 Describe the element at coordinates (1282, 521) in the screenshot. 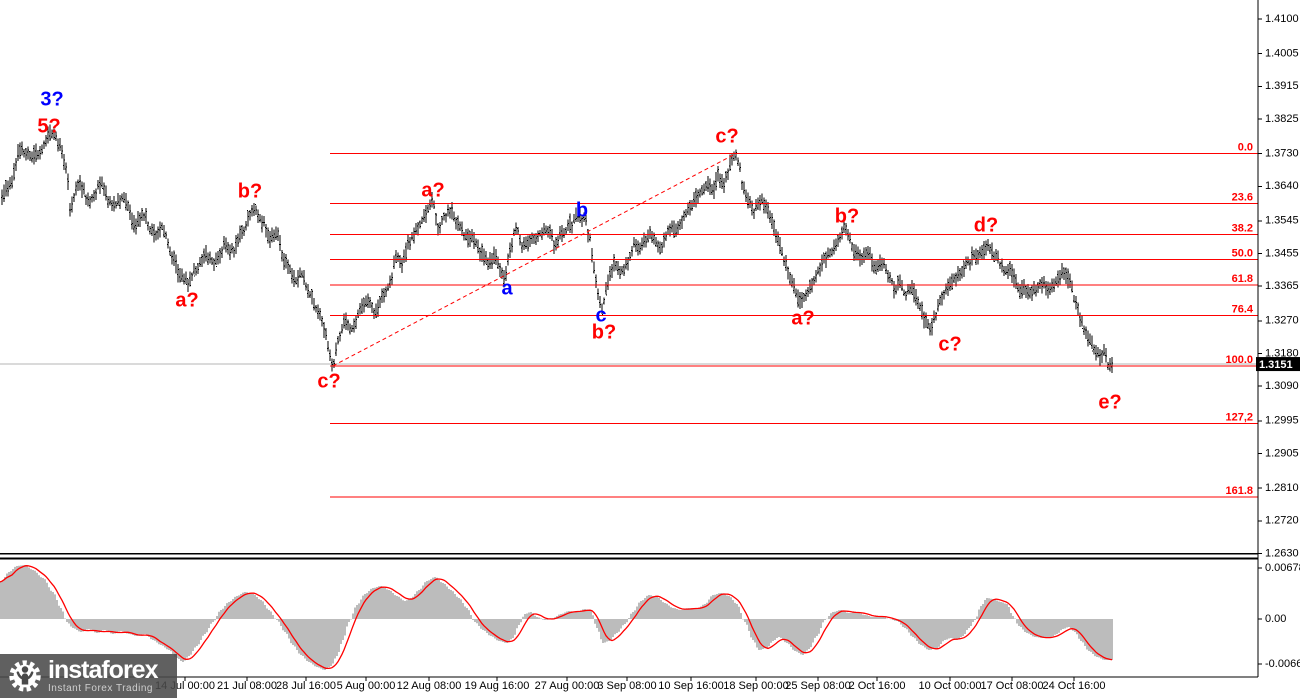

I see `price-axis-label-1.2720: 1.2720` at that location.